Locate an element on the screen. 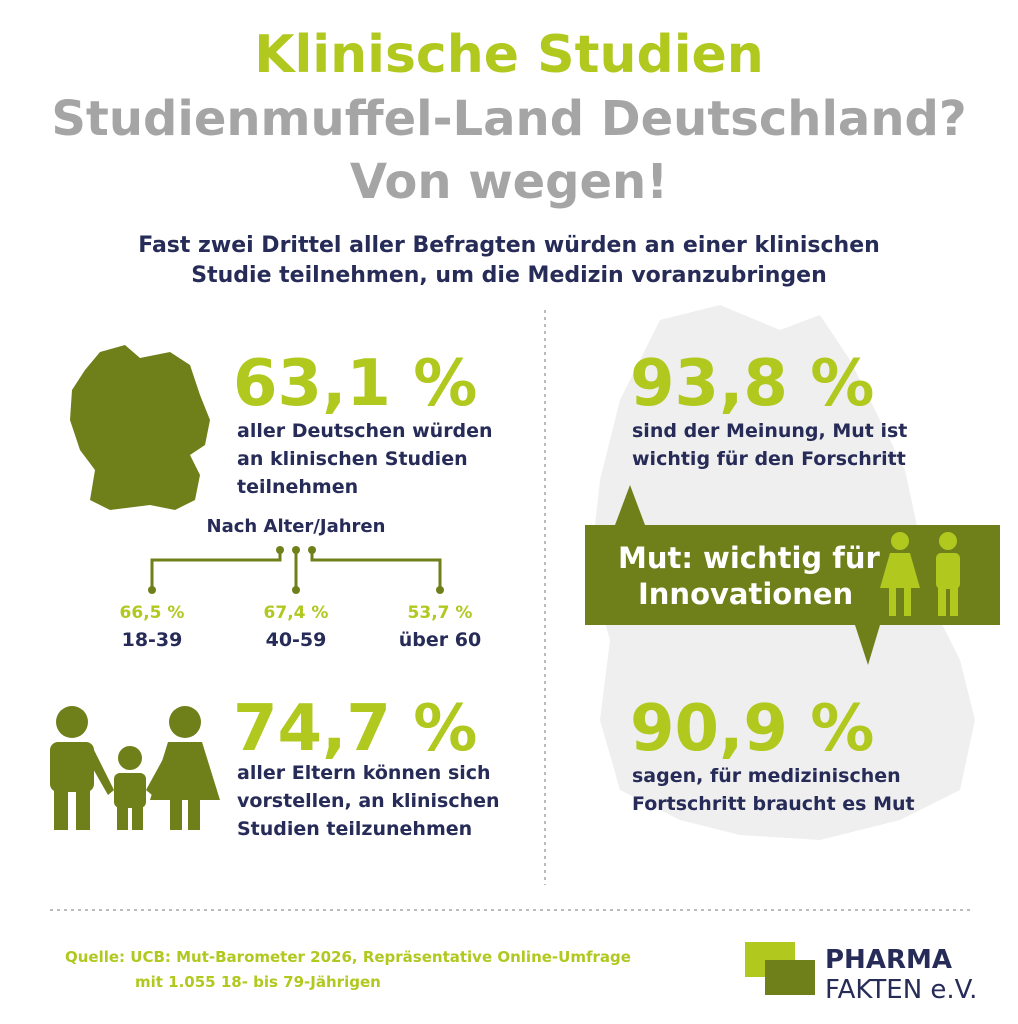 The image size is (1018, 1024). logo-mark is located at coordinates (780, 968).